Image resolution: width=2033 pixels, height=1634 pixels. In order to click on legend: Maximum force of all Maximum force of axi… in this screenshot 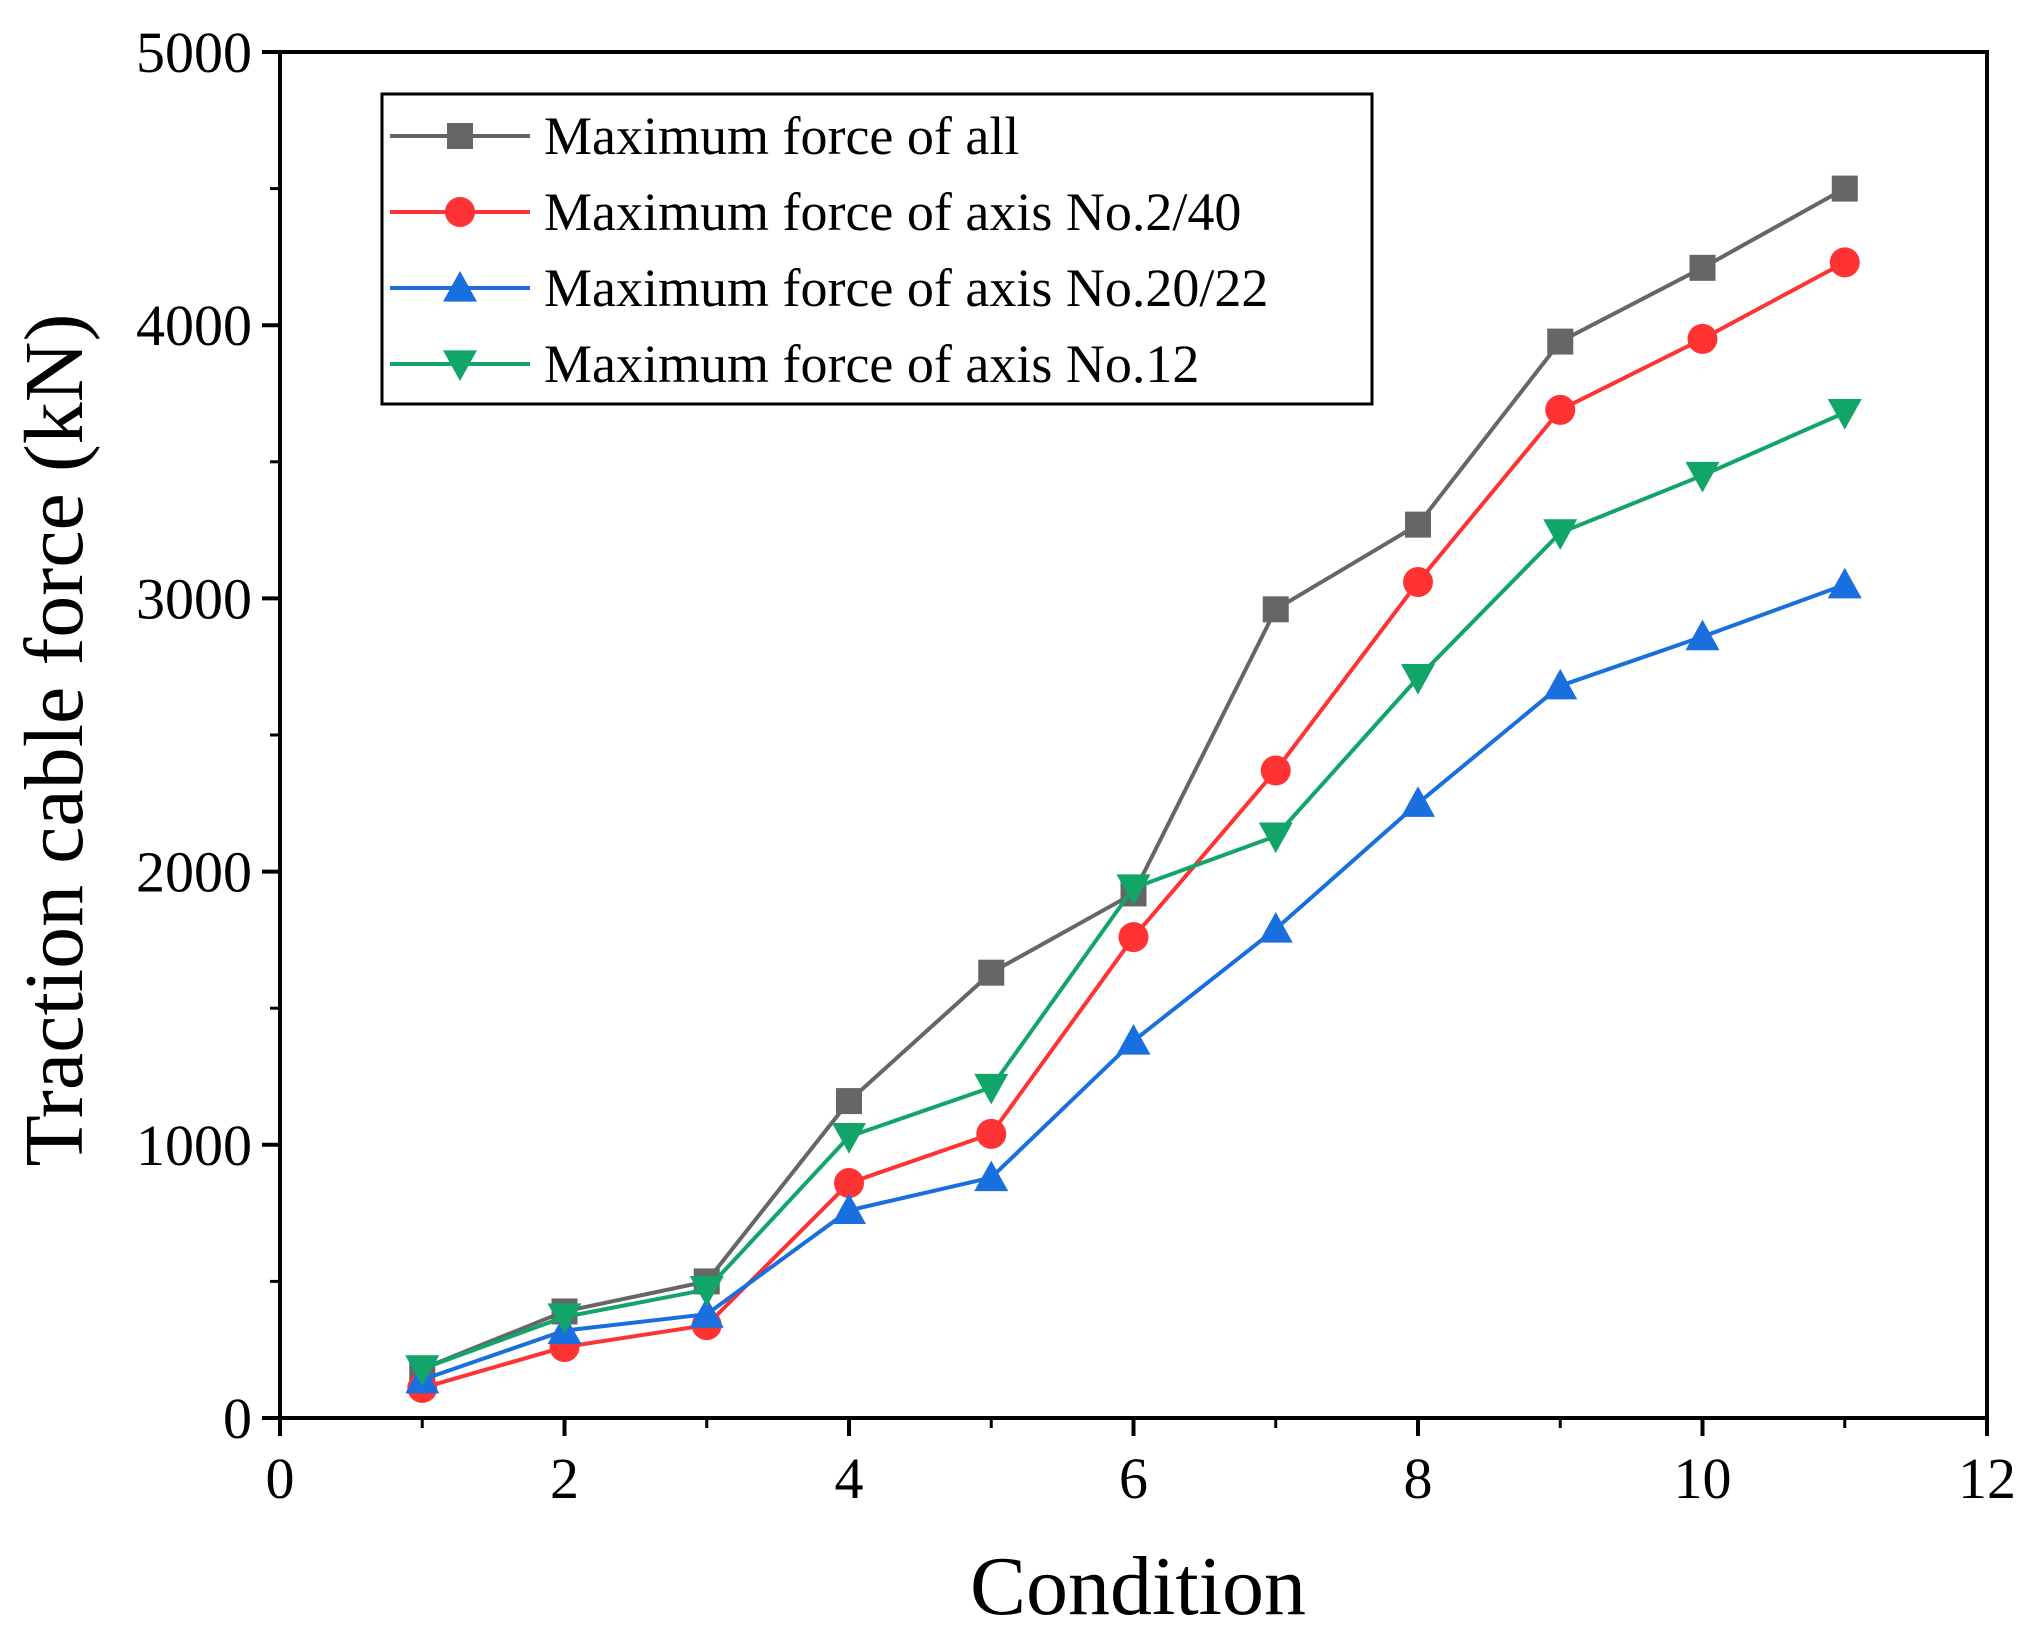, I will do `click(877, 249)`.